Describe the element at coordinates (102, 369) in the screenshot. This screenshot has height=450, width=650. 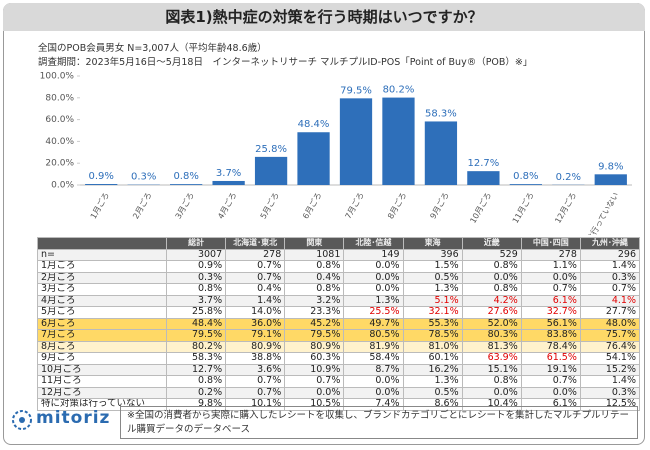
I see `row-label: 10月ごろ` at that location.